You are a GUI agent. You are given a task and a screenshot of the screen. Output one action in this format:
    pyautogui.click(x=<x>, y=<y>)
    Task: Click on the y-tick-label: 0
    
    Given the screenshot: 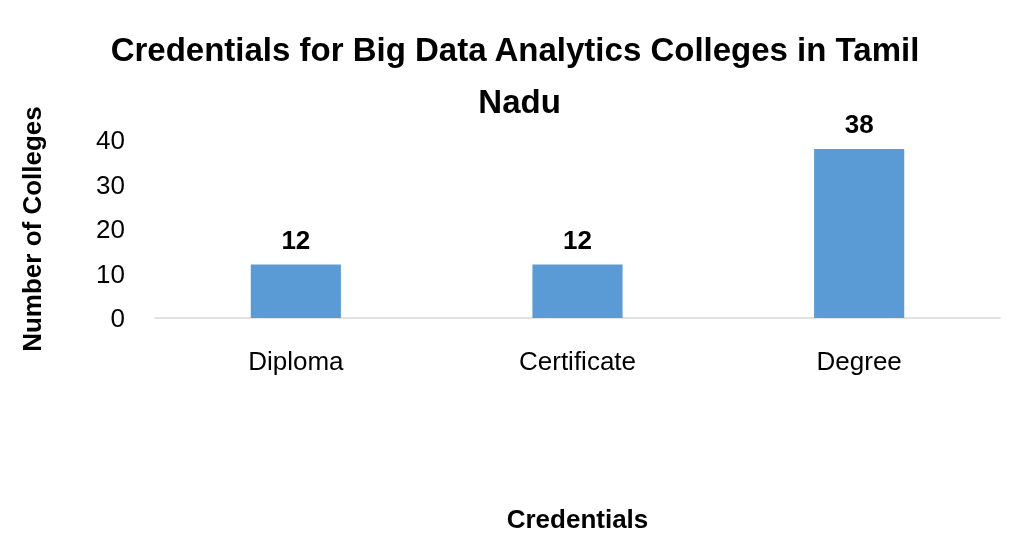 What is the action you would take?
    pyautogui.click(x=117, y=318)
    